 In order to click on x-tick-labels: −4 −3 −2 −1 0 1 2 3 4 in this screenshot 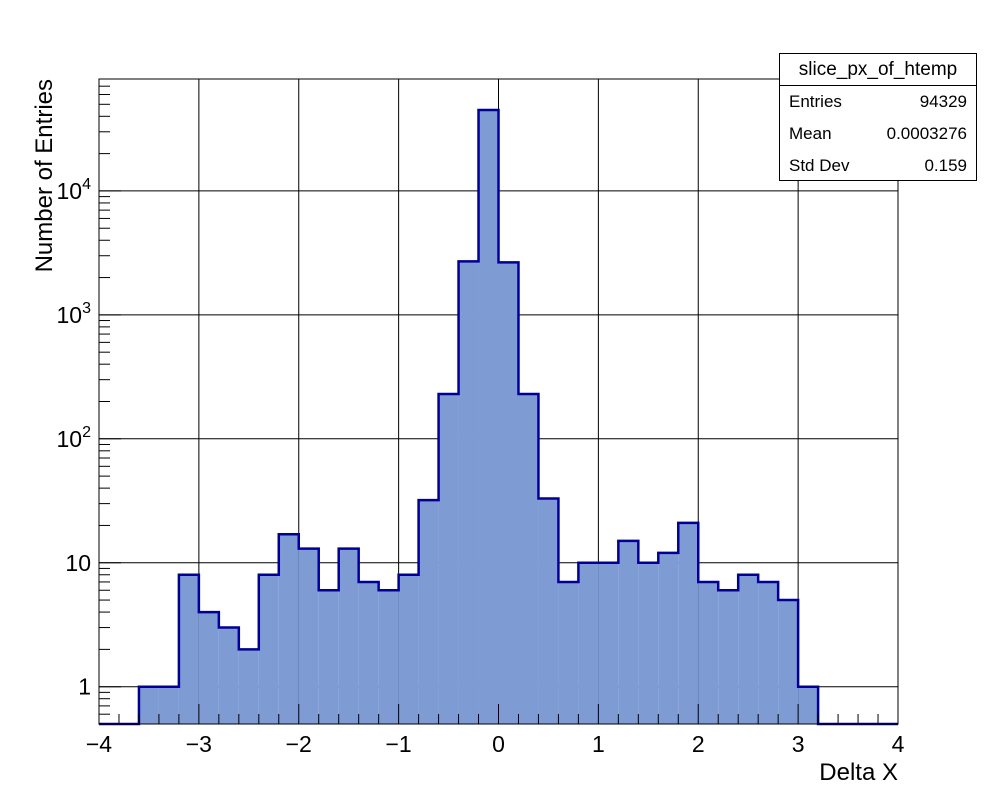, I will do `click(495, 744)`.